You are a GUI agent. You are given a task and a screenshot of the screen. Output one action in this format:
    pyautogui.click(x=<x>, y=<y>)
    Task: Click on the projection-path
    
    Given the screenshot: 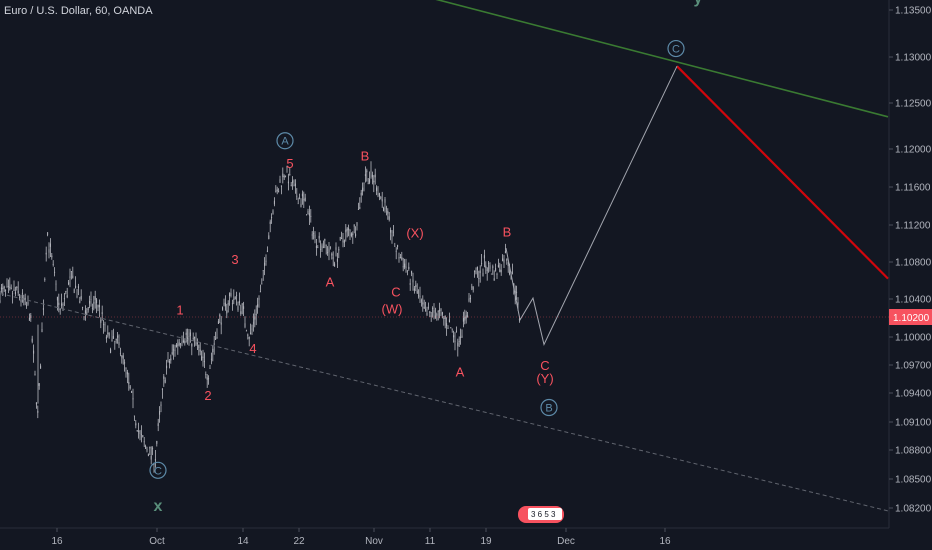 What is the action you would take?
    pyautogui.click(x=591, y=205)
    